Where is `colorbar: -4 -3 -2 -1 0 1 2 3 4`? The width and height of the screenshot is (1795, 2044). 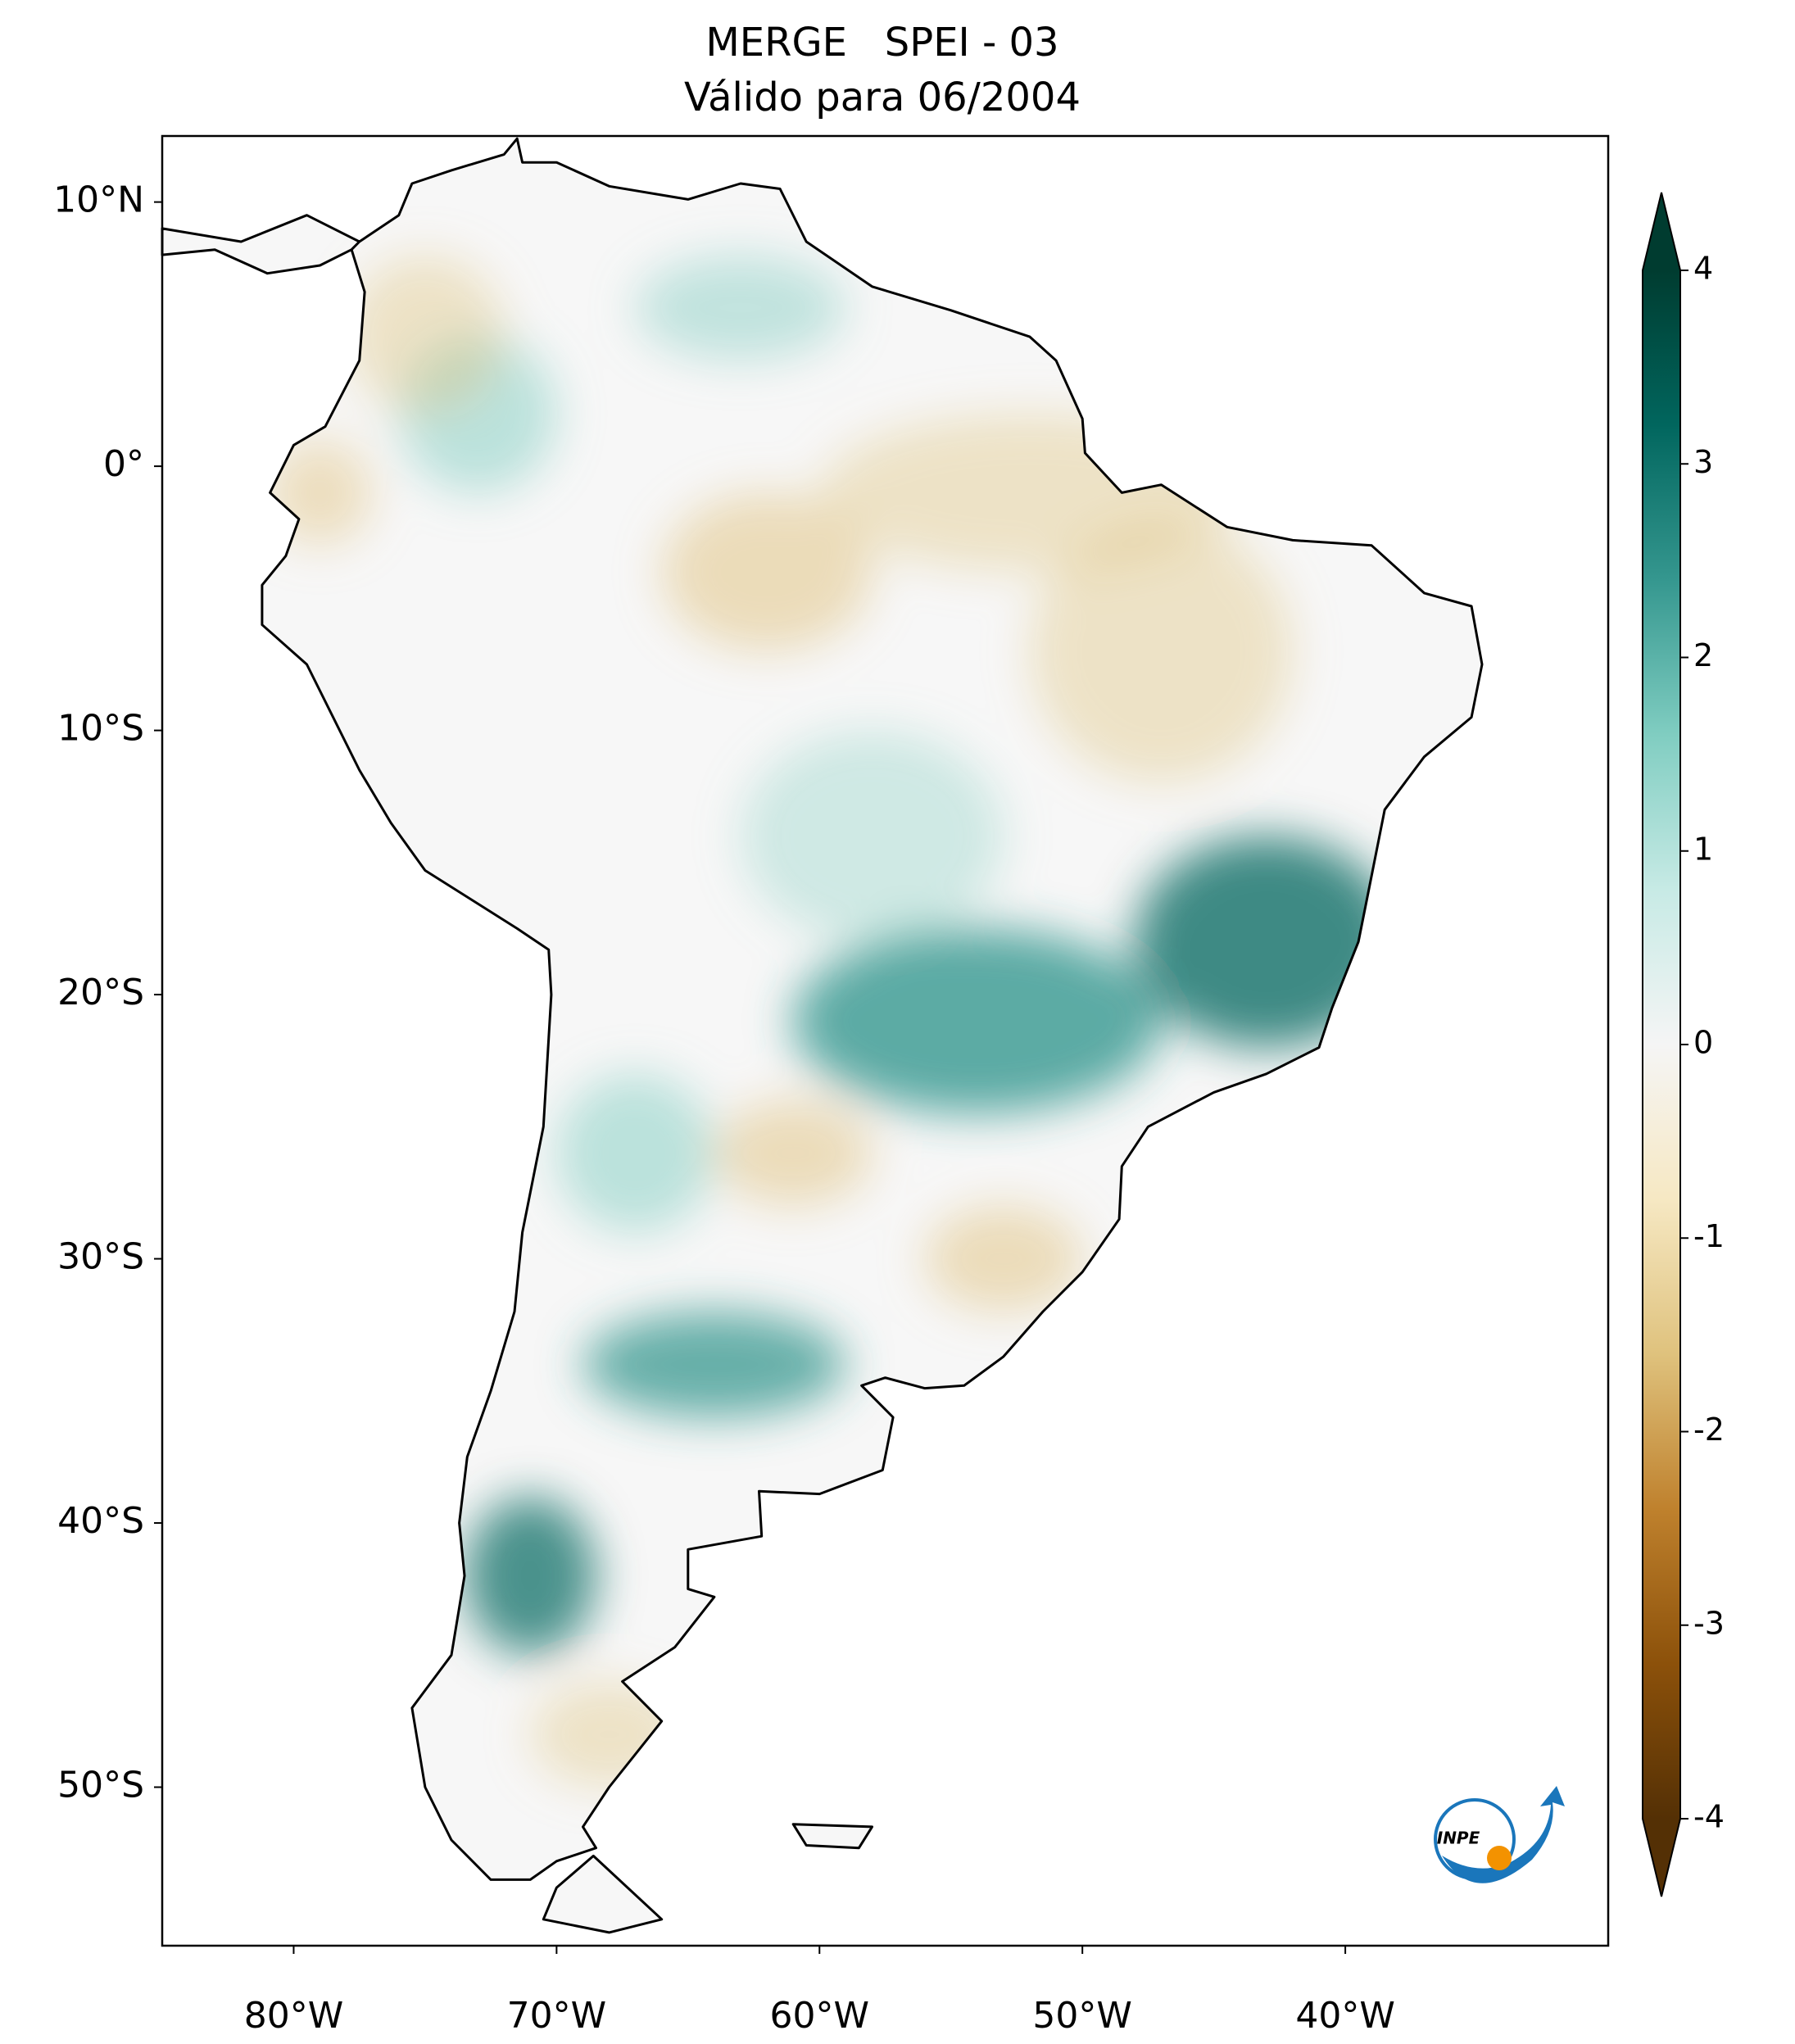
colorbar: -4 -3 -2 -1 0 1 2 3 4 is located at coordinates (1683, 1044).